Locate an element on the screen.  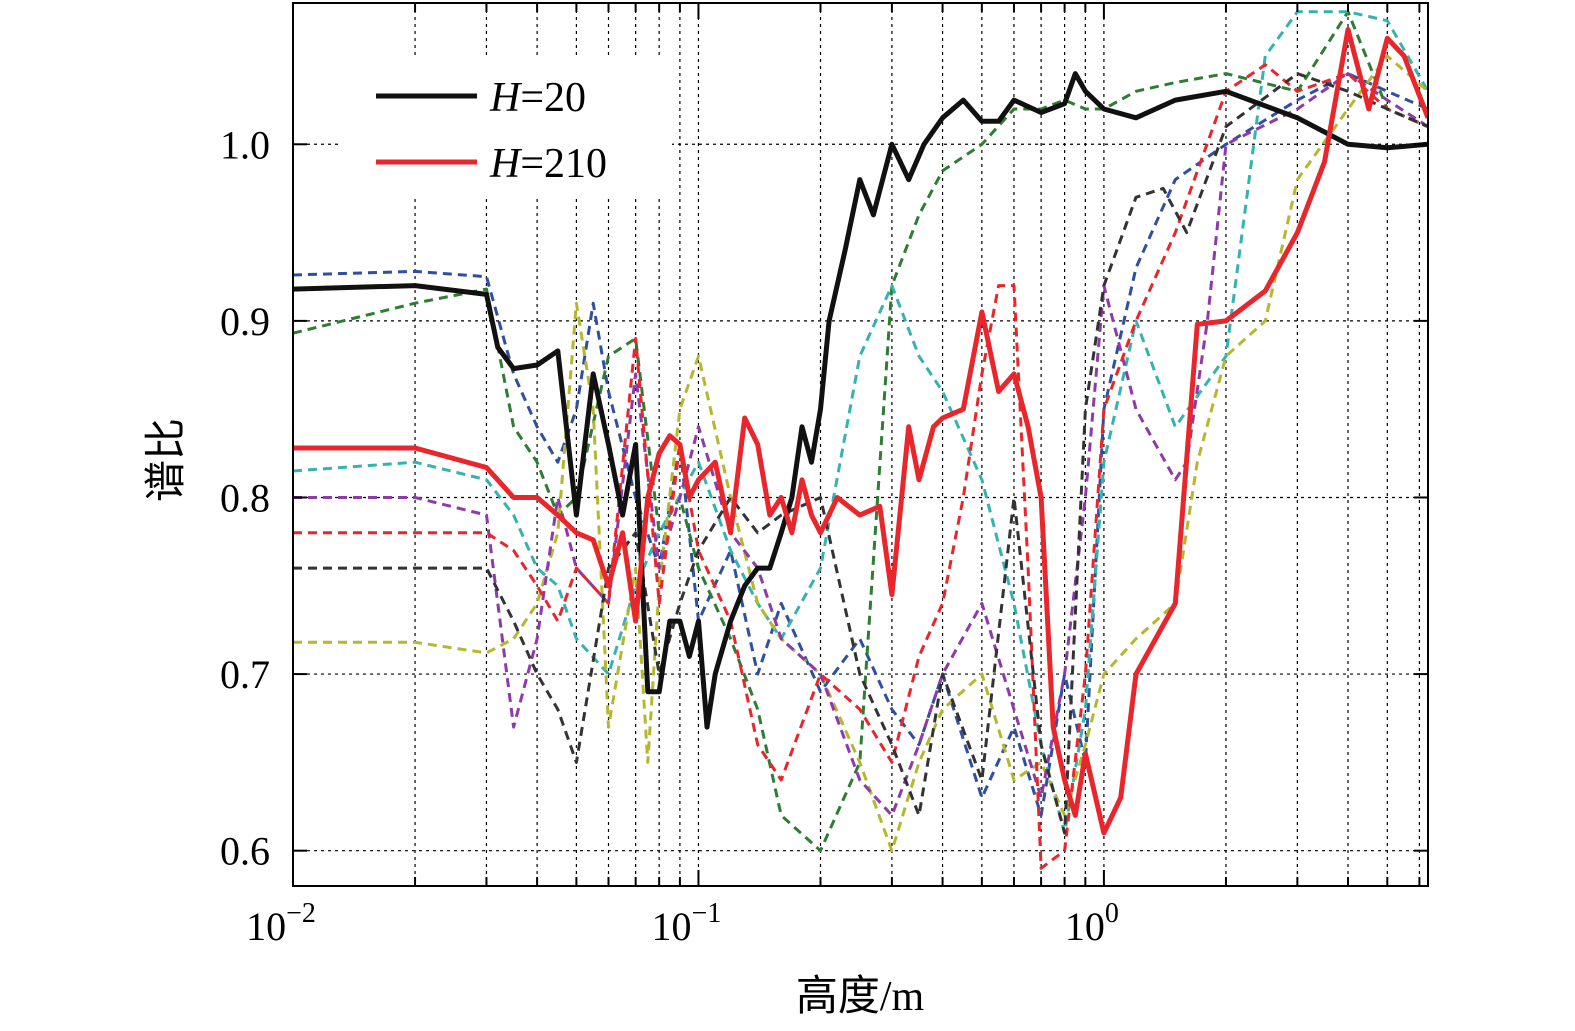
x-tick-label-exponent: −2 is located at coordinates (301, 913).